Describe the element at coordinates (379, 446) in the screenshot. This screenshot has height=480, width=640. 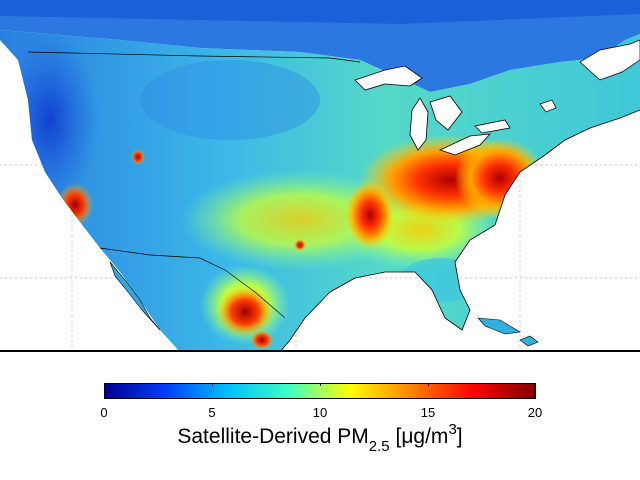
I see `colorbar-title-subscript: 2.5` at that location.